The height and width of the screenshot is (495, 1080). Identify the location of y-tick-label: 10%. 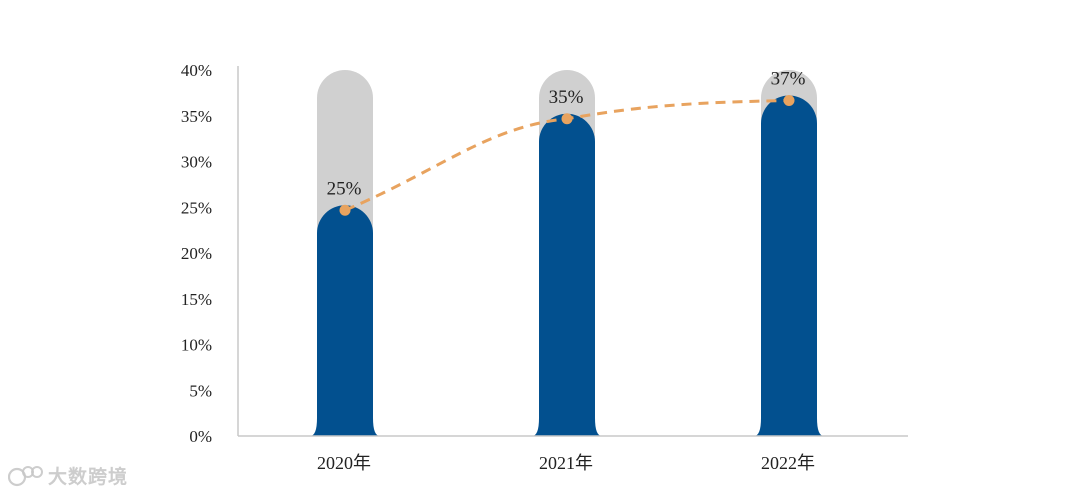
(196, 345).